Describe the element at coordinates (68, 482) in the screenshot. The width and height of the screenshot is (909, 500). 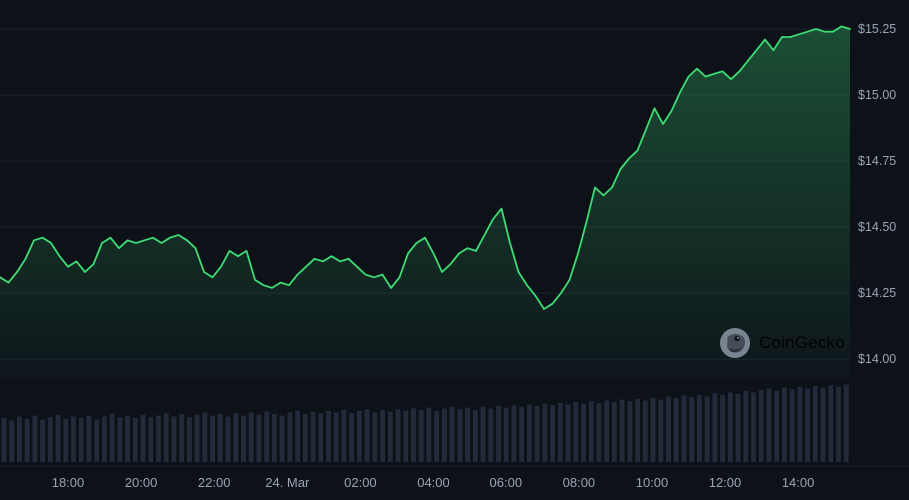
I see `time-axis-label: 18:00` at that location.